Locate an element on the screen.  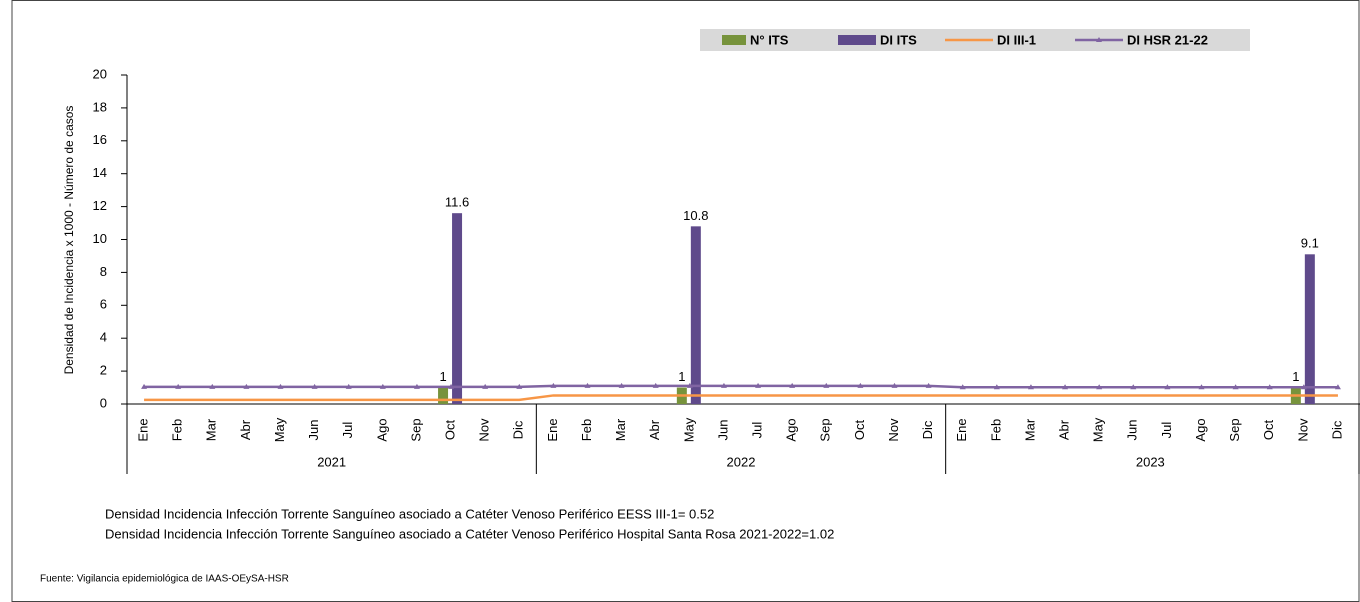
legend-marker is located at coordinates (1099, 39).